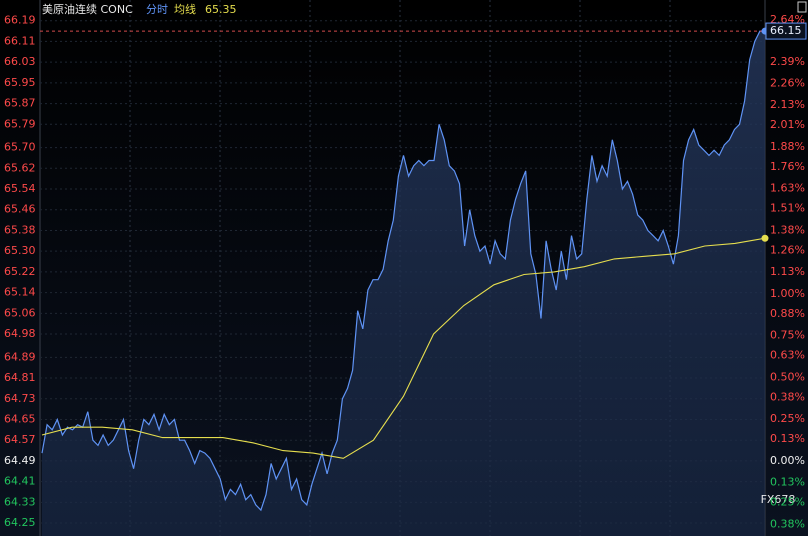  Describe the element at coordinates (20, 418) in the screenshot. I see `y-tick-label: 64.65` at that location.